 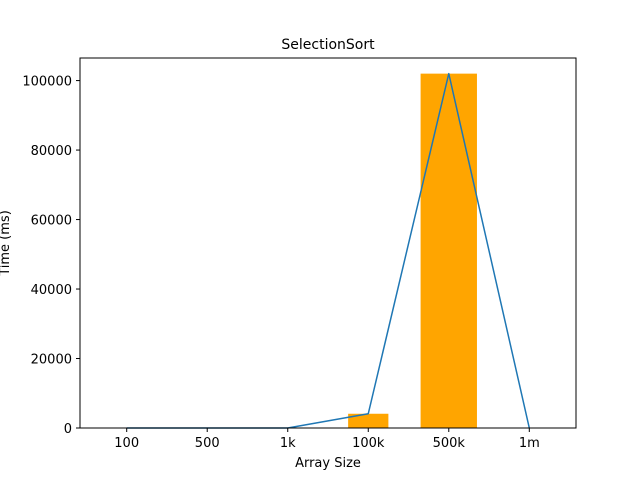 I want to click on x-tick-label: 1k, so click(x=288, y=443).